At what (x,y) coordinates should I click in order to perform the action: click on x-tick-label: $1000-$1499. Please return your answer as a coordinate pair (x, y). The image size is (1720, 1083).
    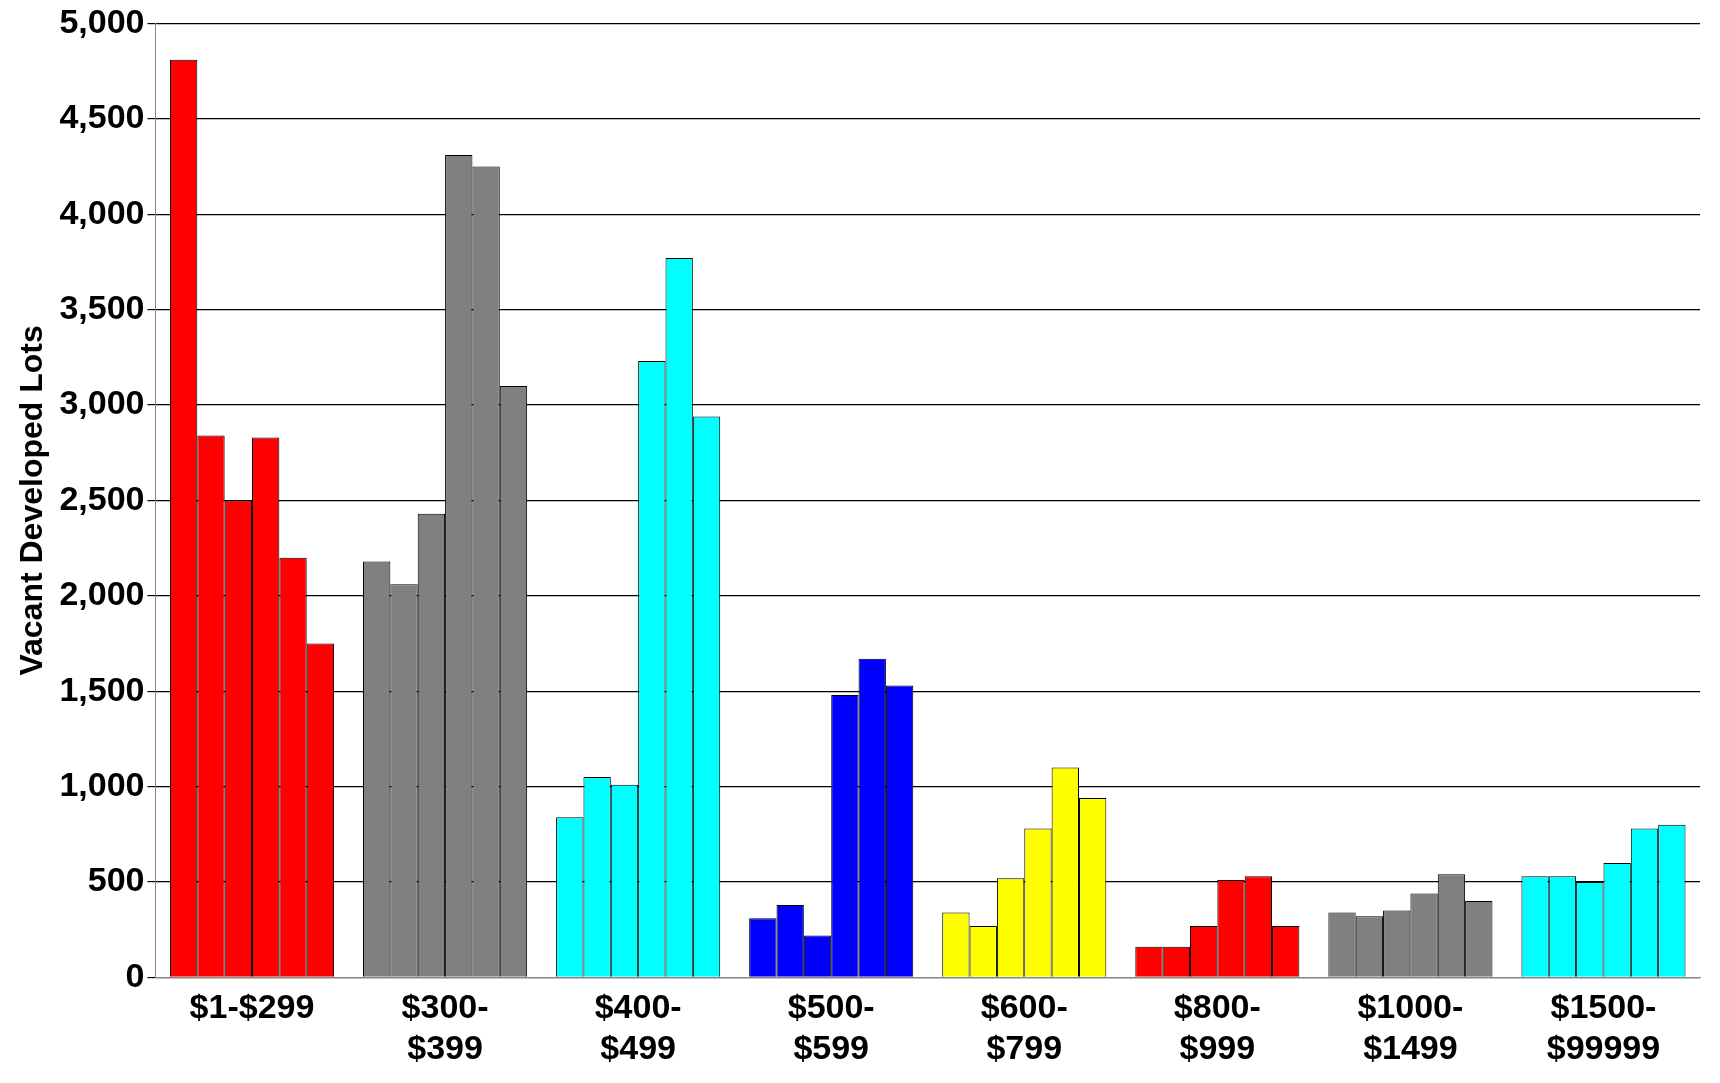
    Looking at the image, I should click on (1410, 1026).